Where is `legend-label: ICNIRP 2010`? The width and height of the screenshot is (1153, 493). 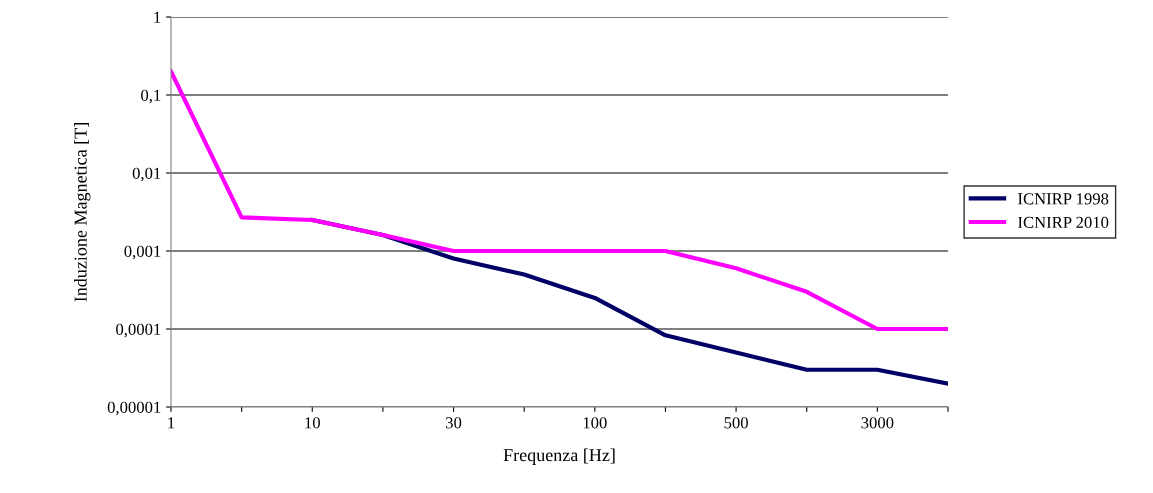
legend-label: ICNIRP 2010 is located at coordinates (1063, 222).